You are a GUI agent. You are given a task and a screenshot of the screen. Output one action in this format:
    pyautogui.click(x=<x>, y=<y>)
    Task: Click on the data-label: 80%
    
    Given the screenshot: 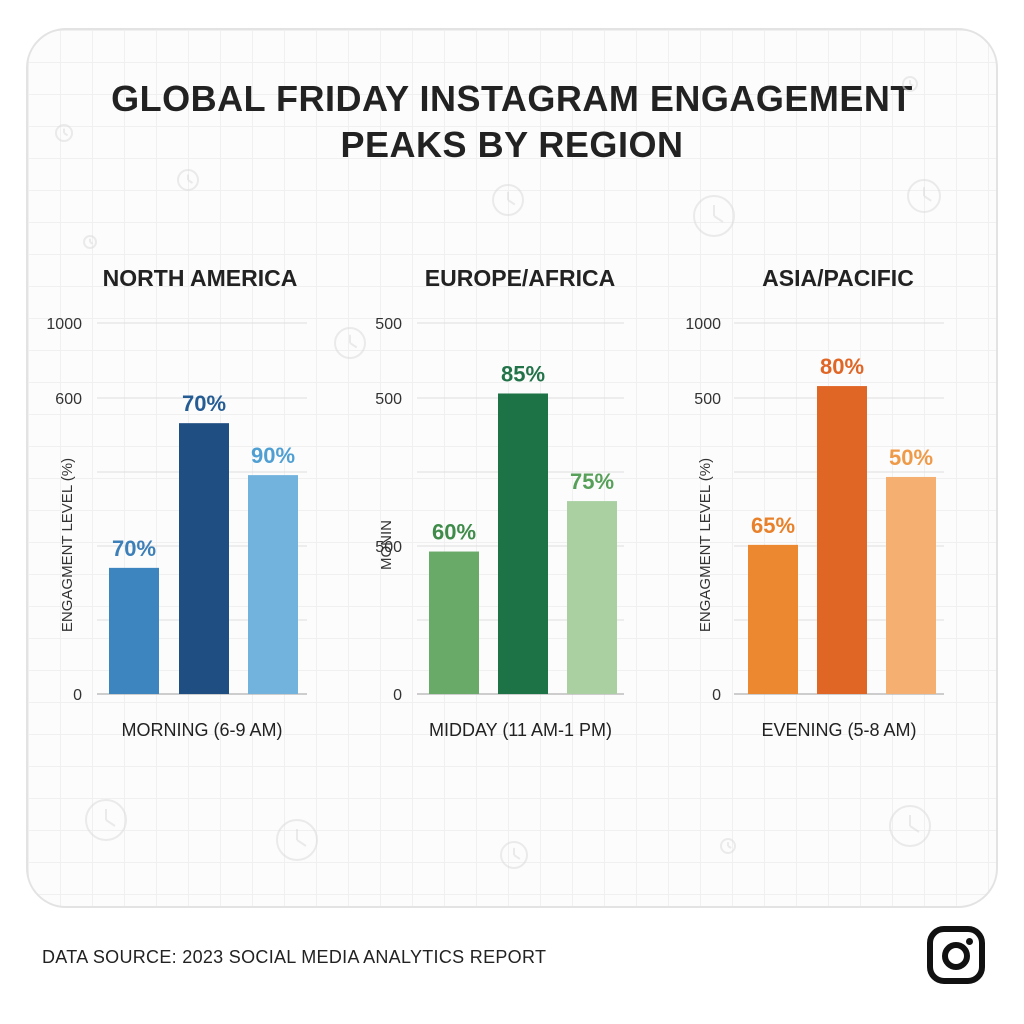 What is the action you would take?
    pyautogui.click(x=842, y=366)
    